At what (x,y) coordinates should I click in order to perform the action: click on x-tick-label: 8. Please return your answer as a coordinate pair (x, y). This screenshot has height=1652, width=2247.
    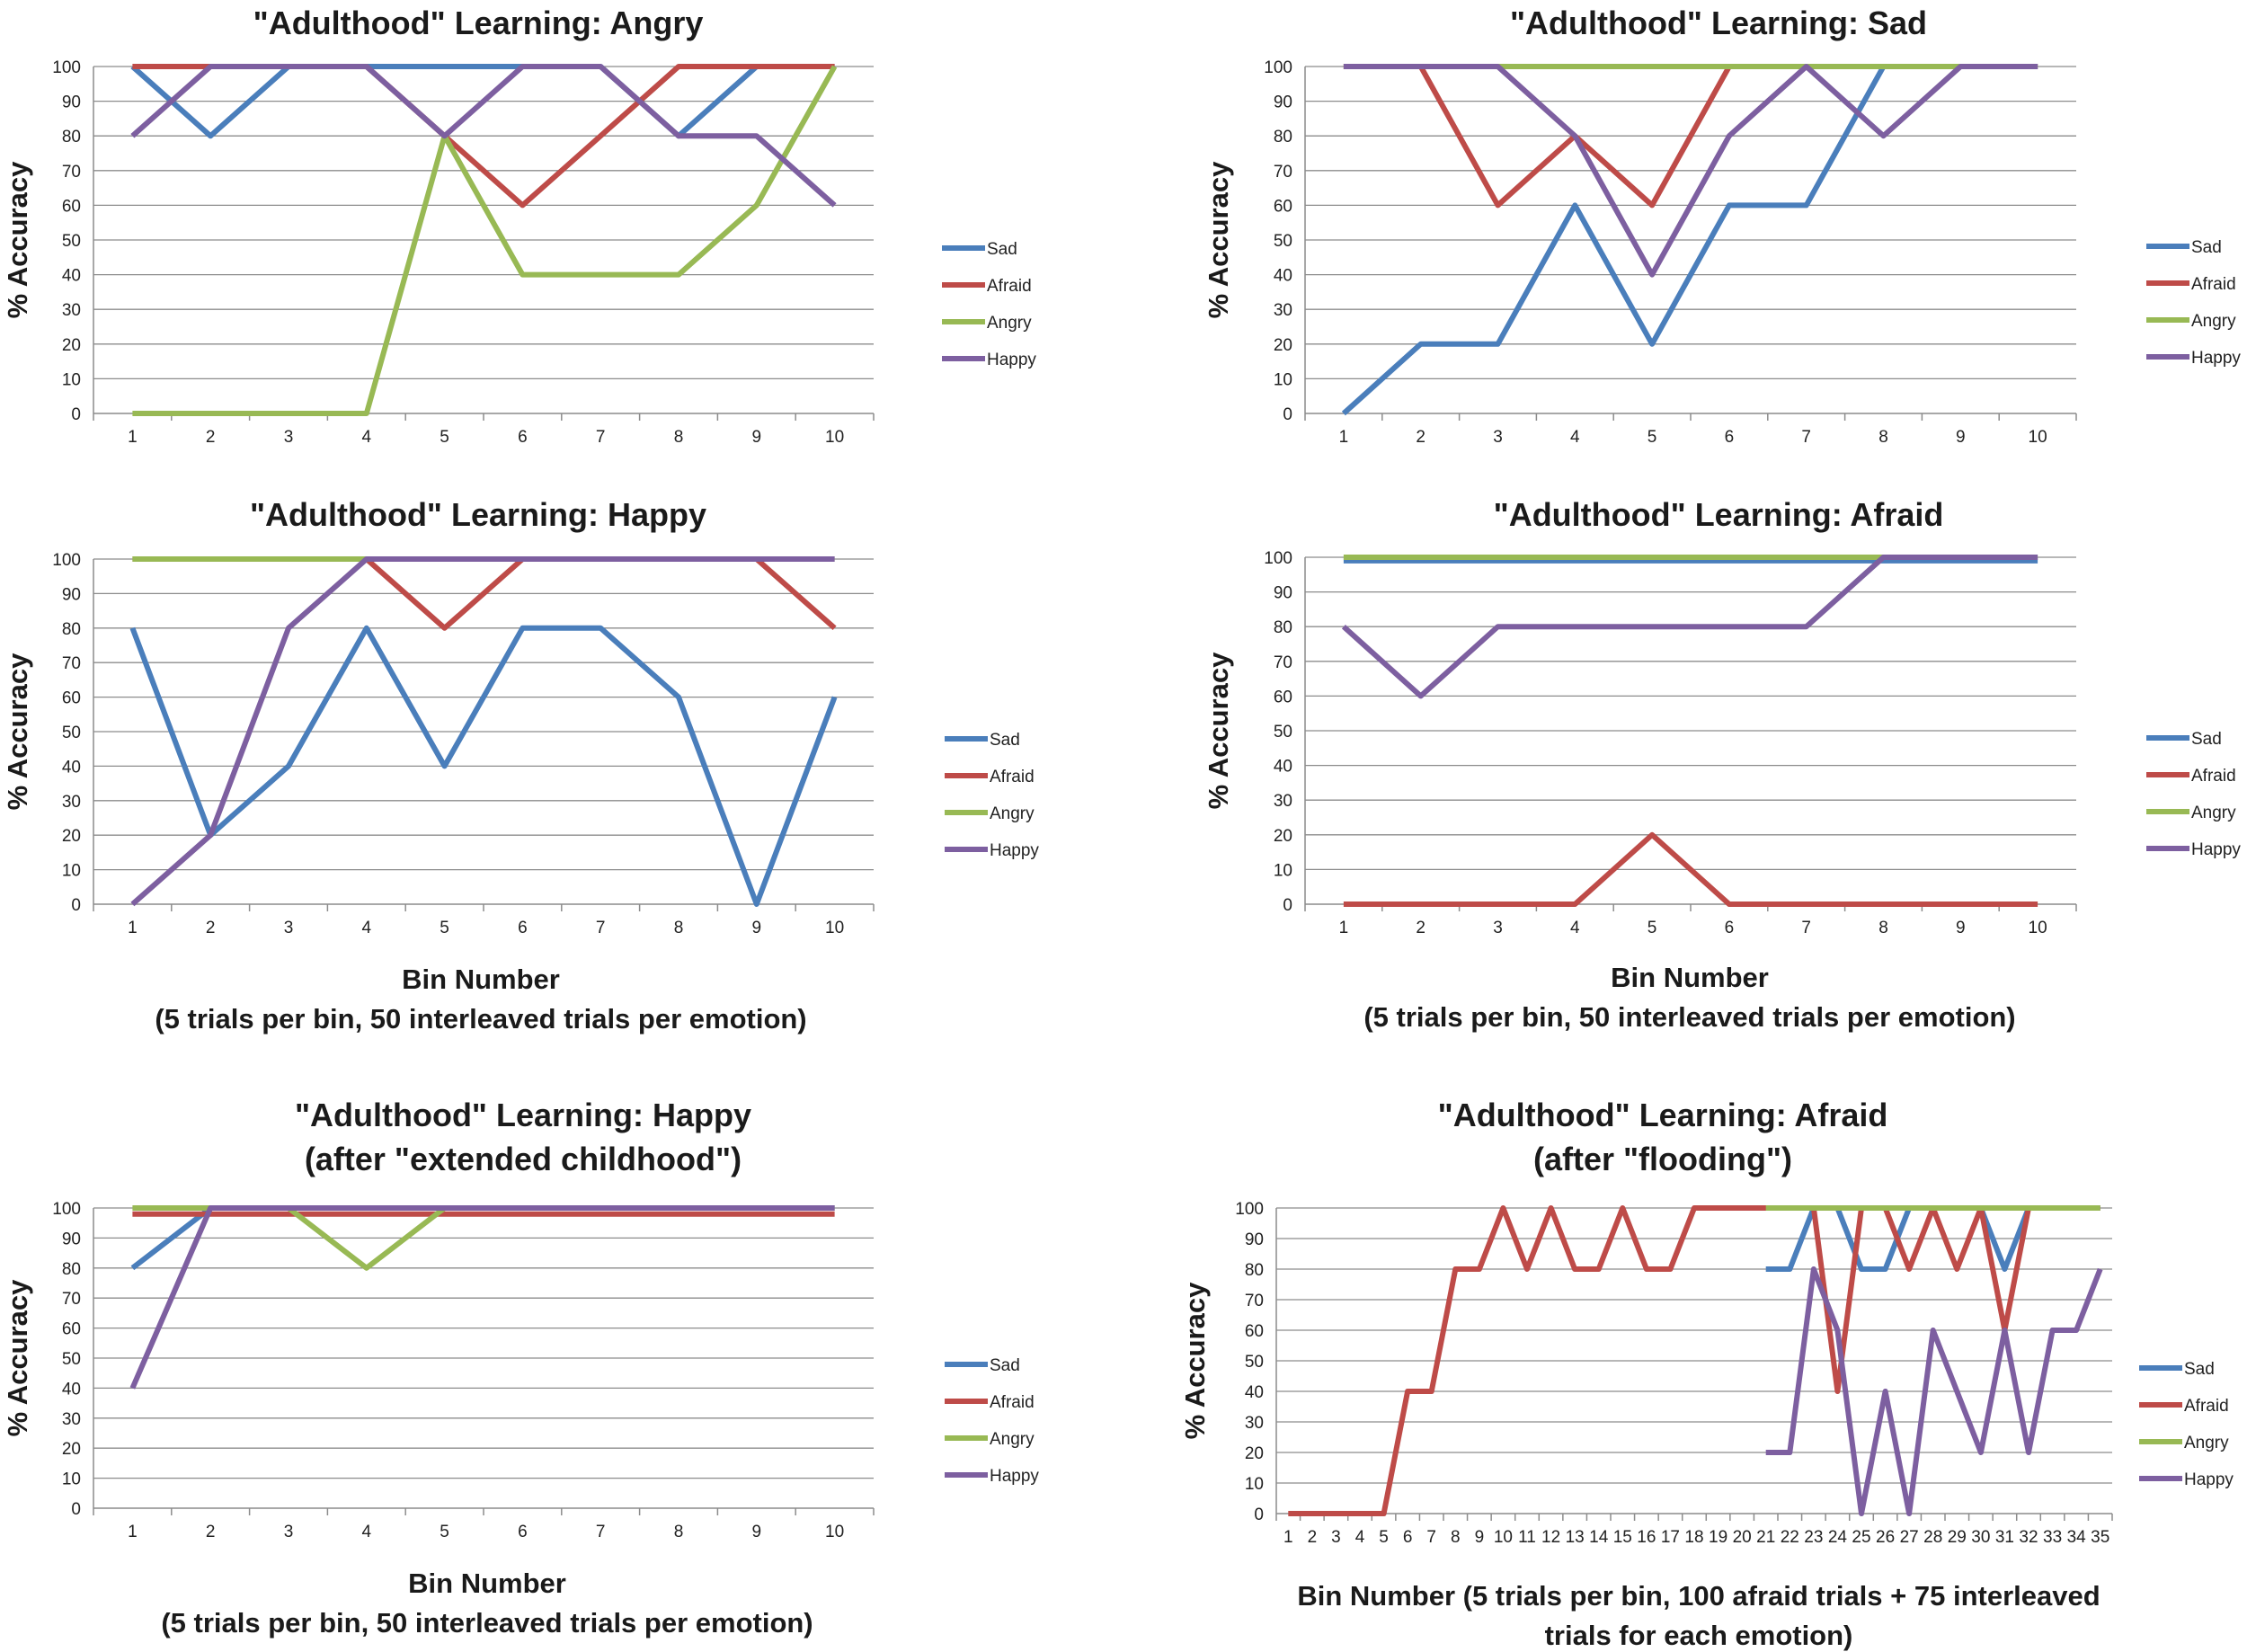
    Looking at the image, I should click on (679, 928).